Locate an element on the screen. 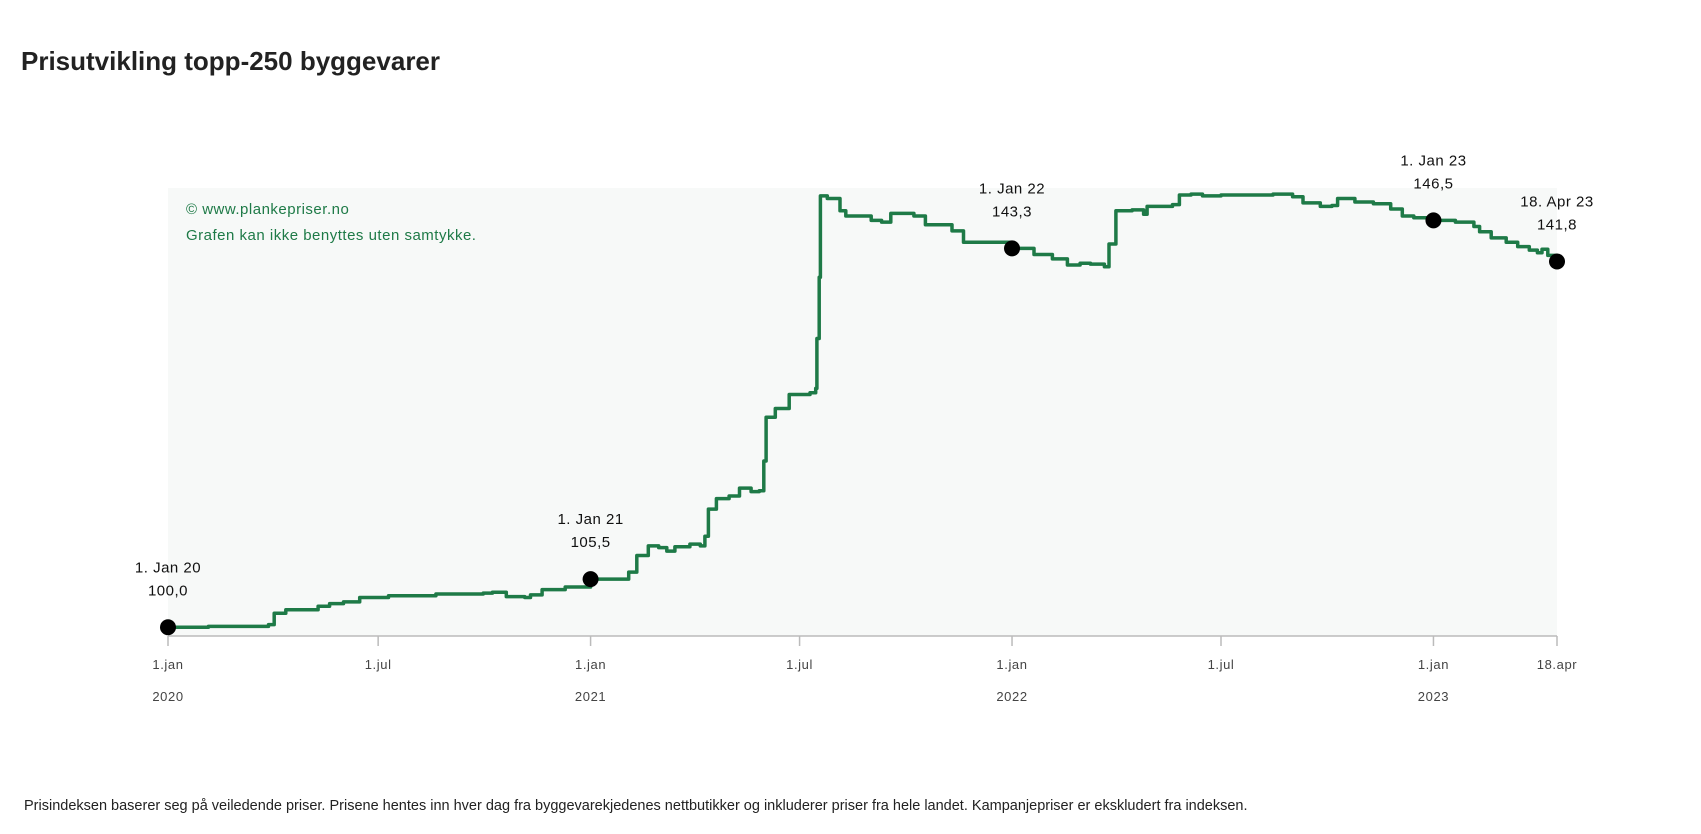  x-tick-label-6: 1.jan is located at coordinates (1433, 664).